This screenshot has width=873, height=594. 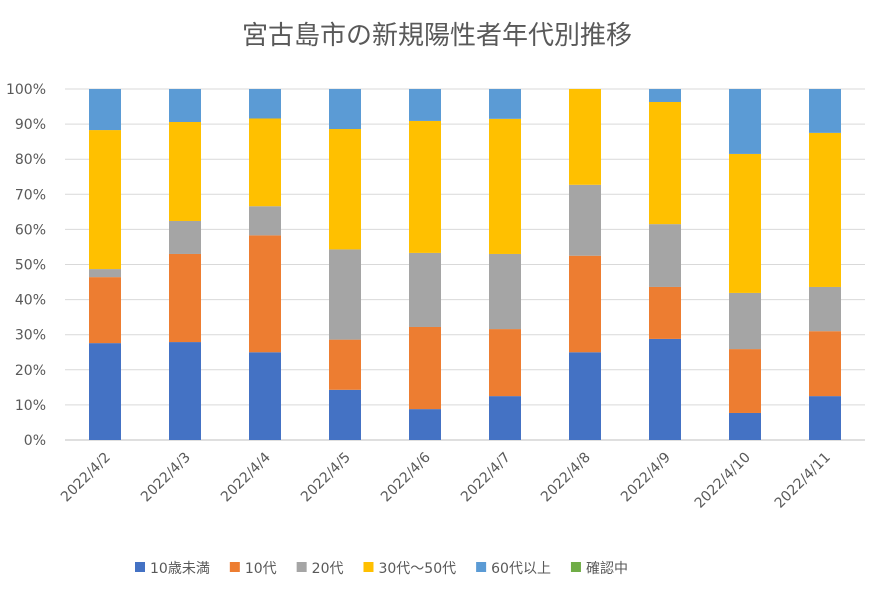 What do you see at coordinates (521, 569) in the screenshot?
I see `legend-label: 60代以上` at bounding box center [521, 569].